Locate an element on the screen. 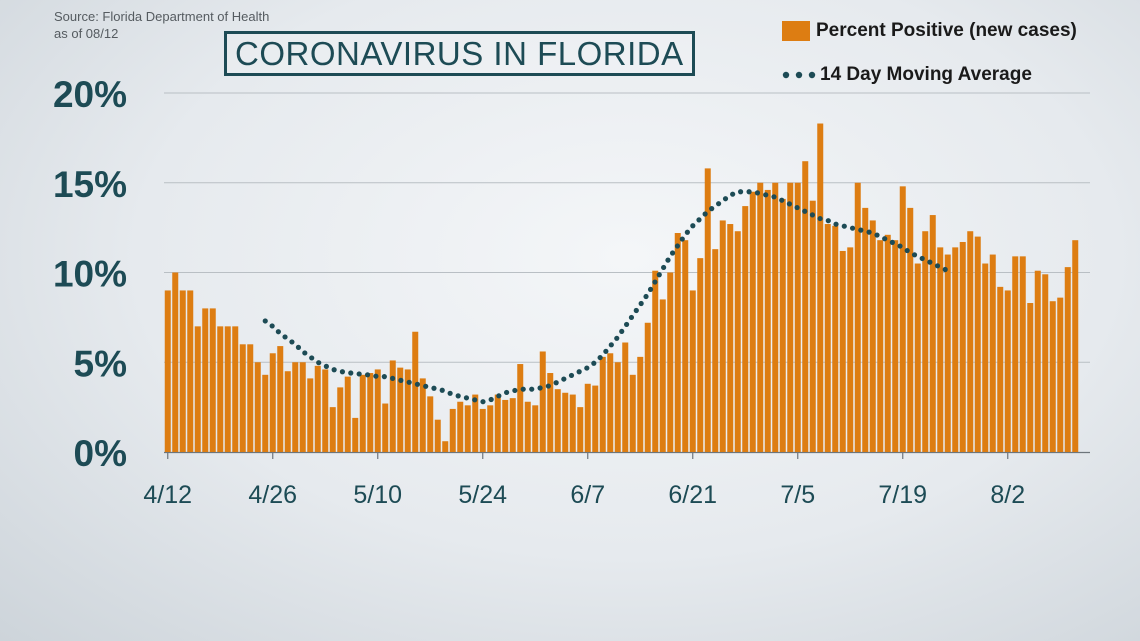  x-tick-label: 5/10 is located at coordinates (377, 495).